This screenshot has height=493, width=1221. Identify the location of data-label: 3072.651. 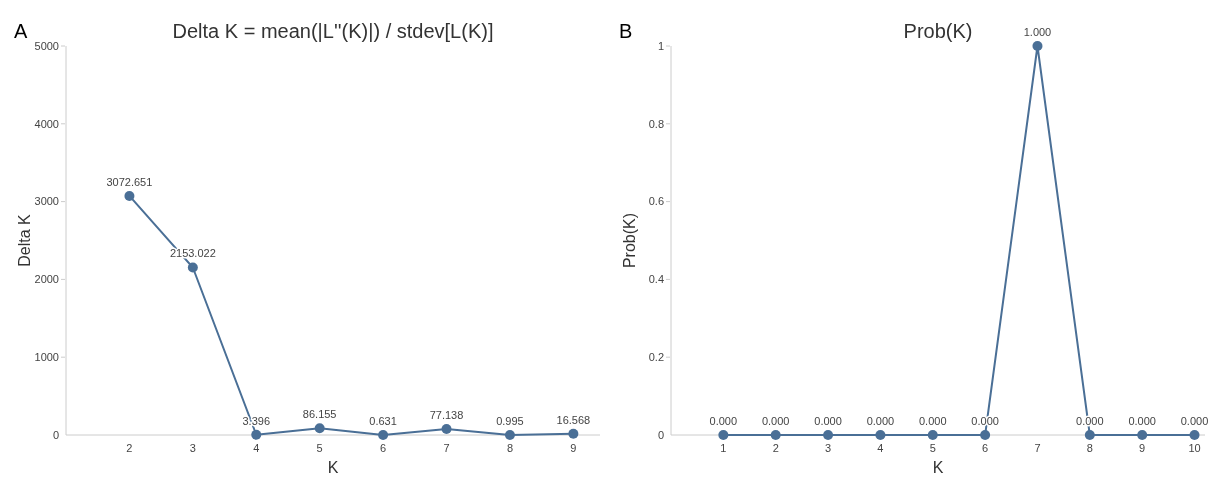
(129, 181).